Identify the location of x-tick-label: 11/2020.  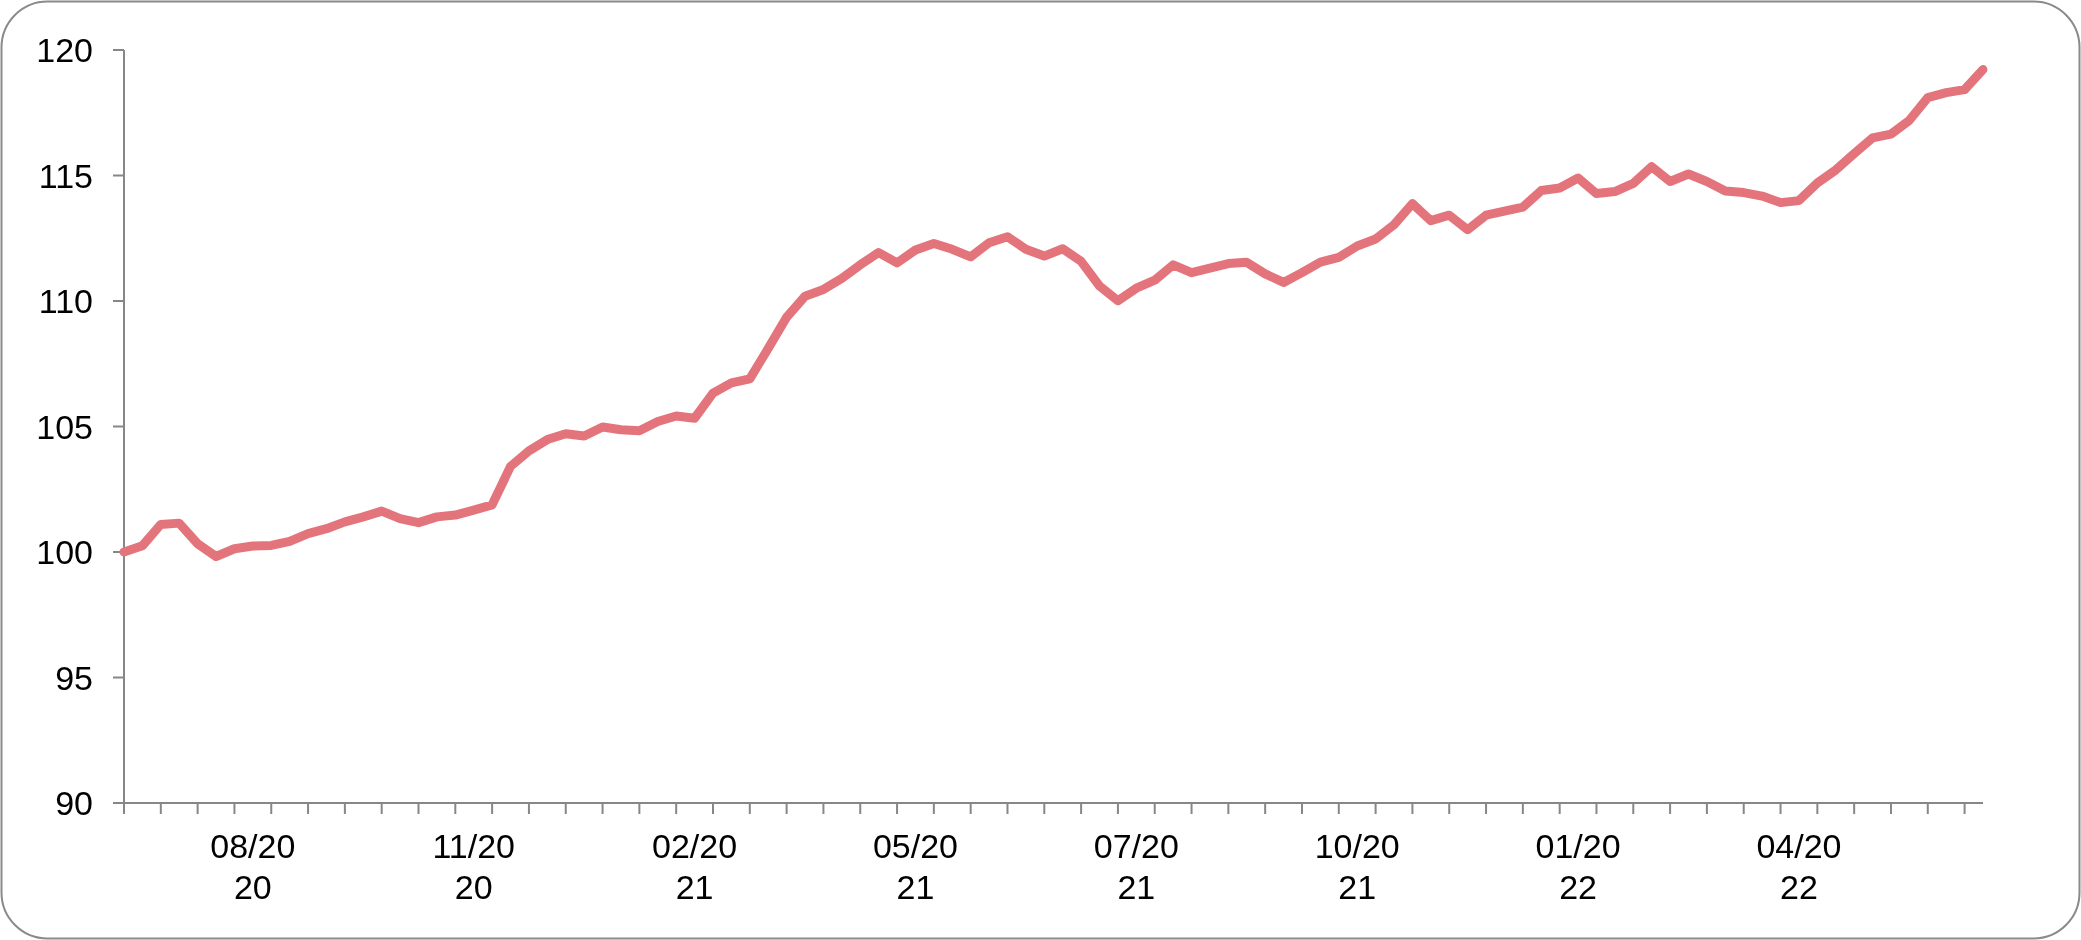
(473, 866).